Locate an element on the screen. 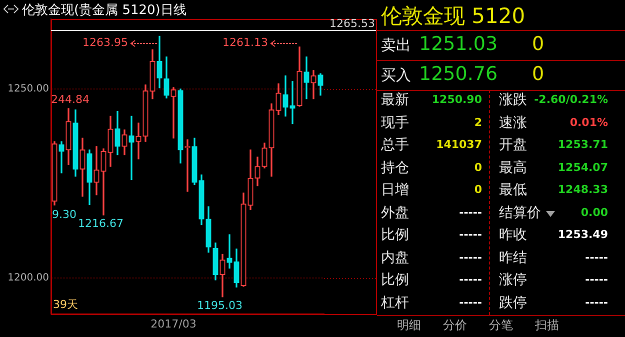  annotation: 9.30 is located at coordinates (64, 214).